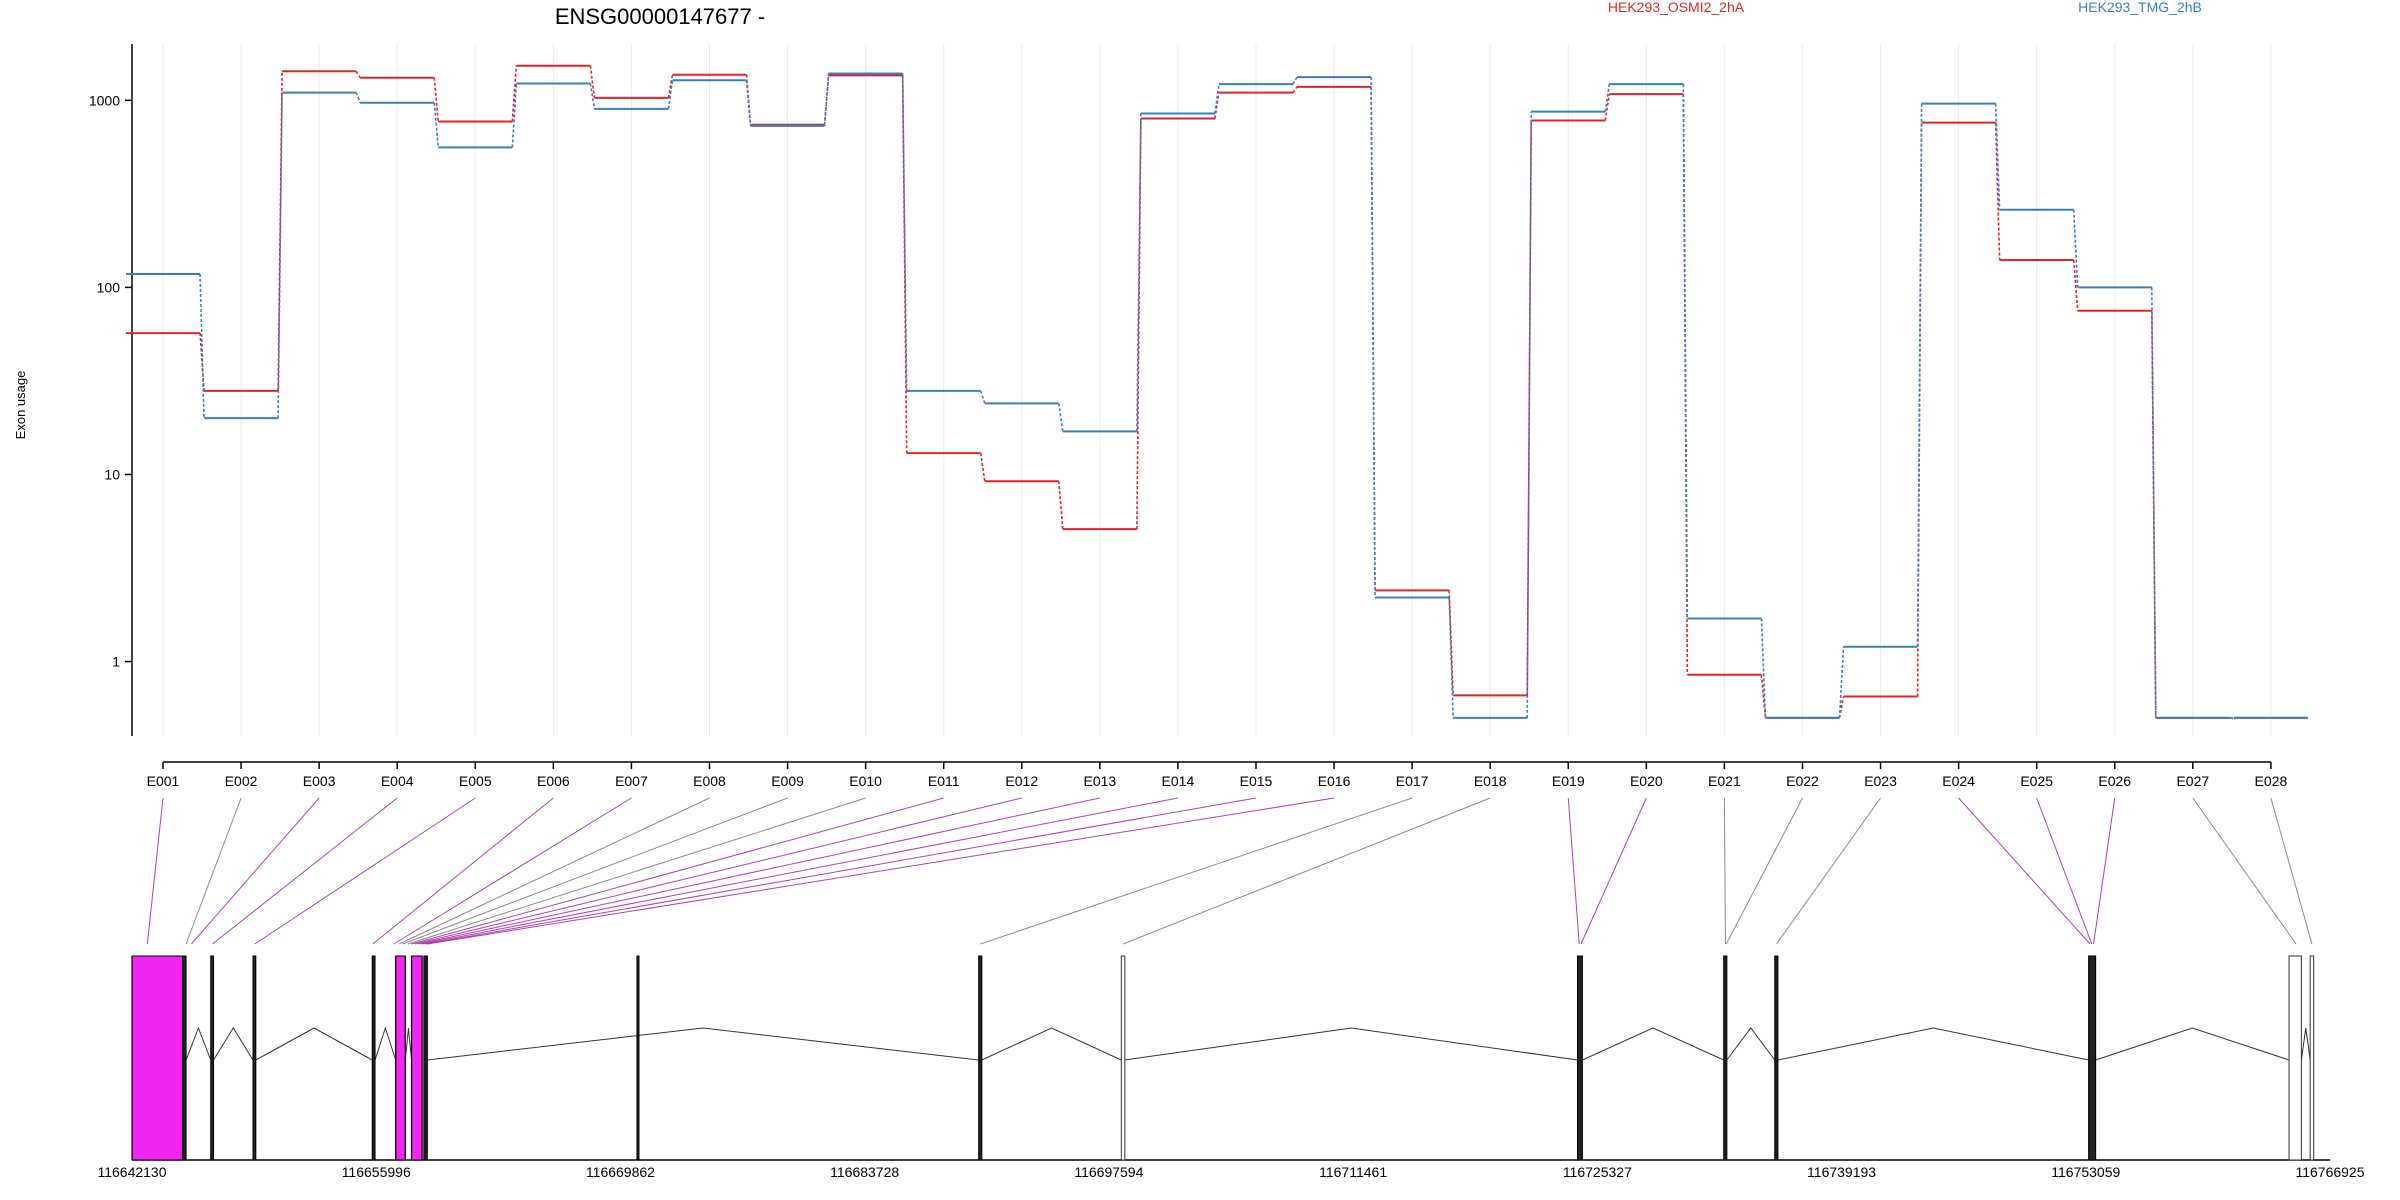 This screenshot has height=1200, width=2400. I want to click on x-tick-label: E013, so click(1099, 781).